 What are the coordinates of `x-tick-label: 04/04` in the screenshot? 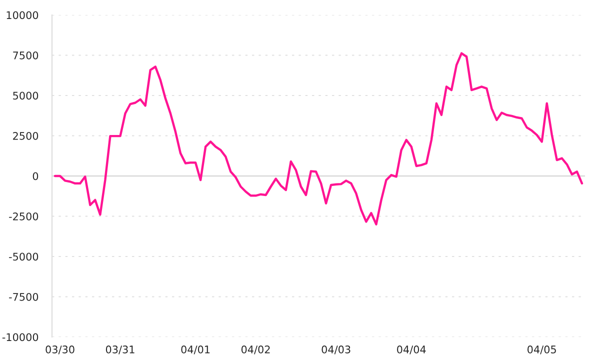 It's located at (411, 350).